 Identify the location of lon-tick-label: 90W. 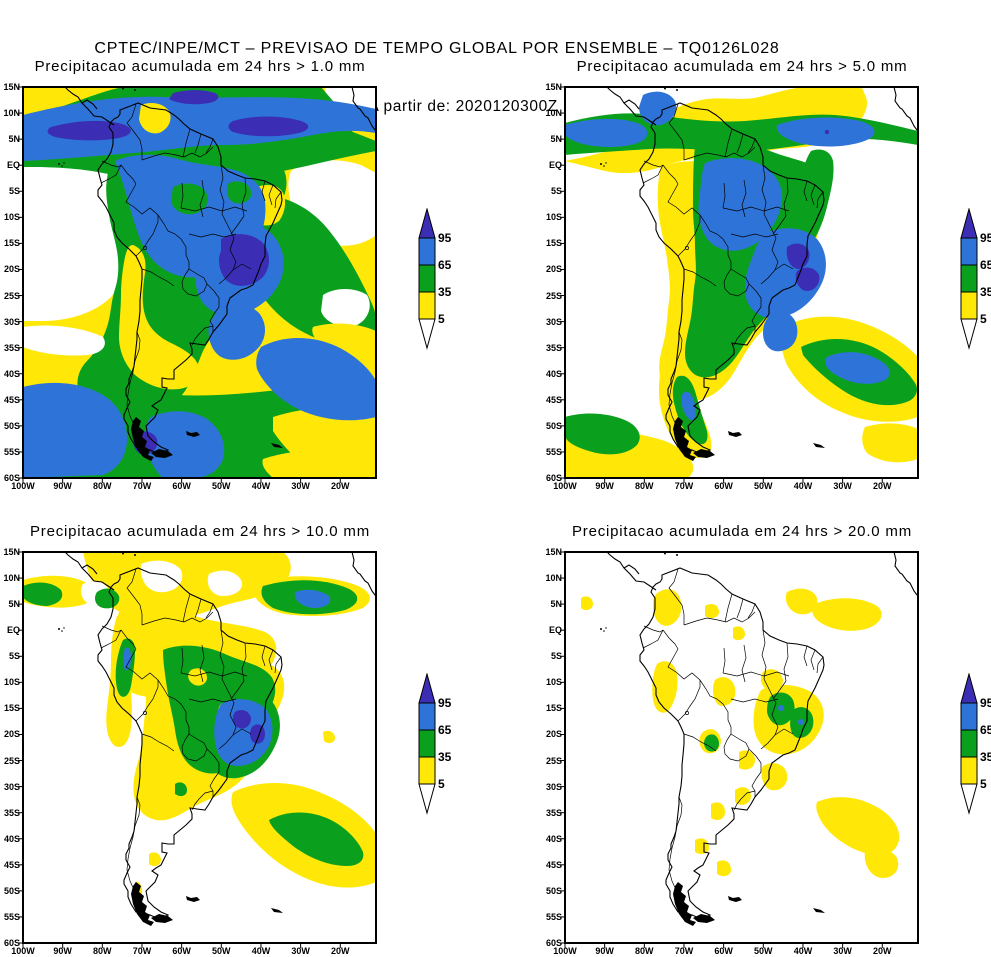
(62, 951).